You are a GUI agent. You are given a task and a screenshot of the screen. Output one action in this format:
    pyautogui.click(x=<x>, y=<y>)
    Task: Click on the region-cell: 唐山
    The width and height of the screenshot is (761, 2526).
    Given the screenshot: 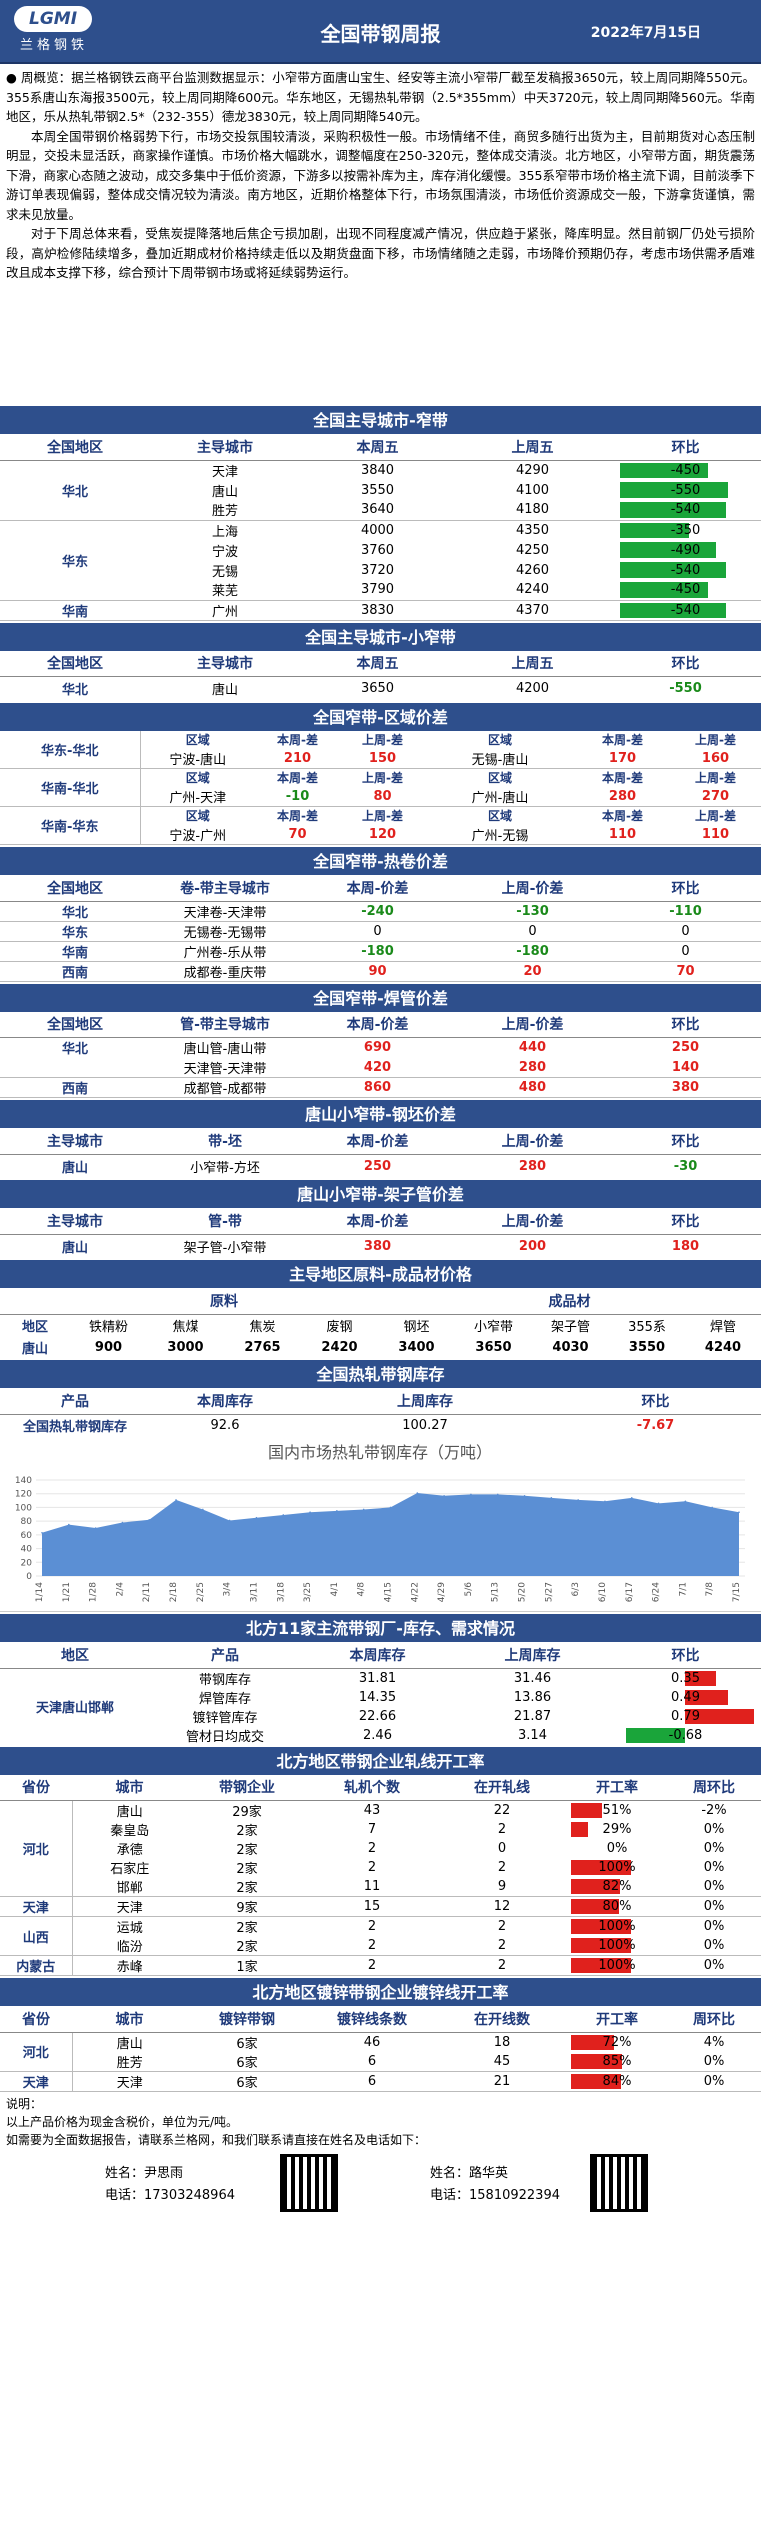 What is the action you would take?
    pyautogui.click(x=74, y=1248)
    